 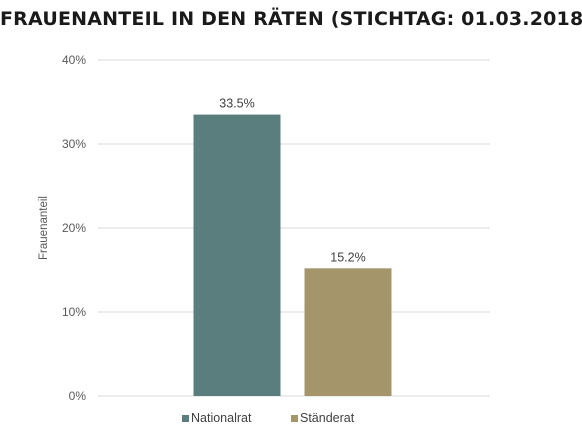 What do you see at coordinates (74, 312) in the screenshot?
I see `y-tick-label: 10%` at bounding box center [74, 312].